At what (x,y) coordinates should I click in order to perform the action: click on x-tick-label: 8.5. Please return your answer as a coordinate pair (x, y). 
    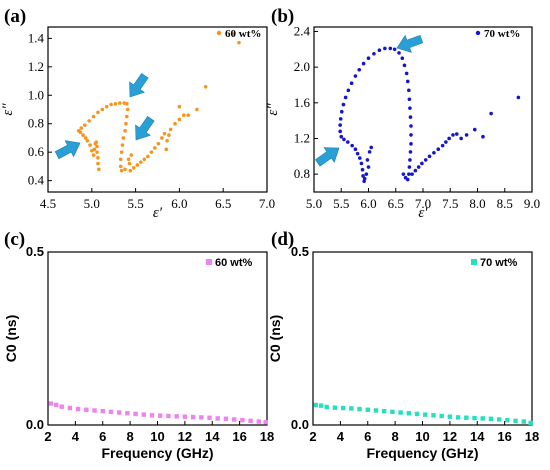
    Looking at the image, I should click on (505, 203).